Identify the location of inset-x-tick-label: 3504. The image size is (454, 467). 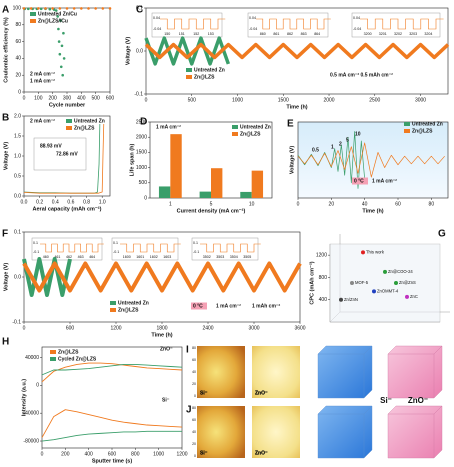
(234, 257).